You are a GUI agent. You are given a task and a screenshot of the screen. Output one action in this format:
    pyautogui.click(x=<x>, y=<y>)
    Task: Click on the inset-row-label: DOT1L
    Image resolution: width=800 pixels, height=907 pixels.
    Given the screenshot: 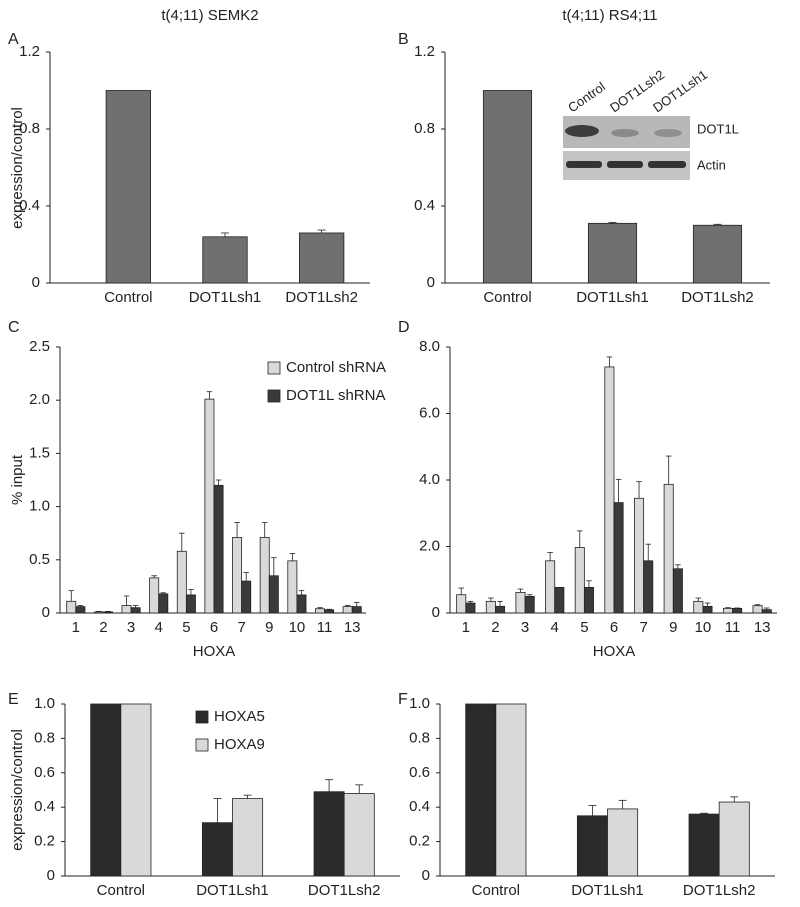 What is the action you would take?
    pyautogui.click(x=718, y=128)
    